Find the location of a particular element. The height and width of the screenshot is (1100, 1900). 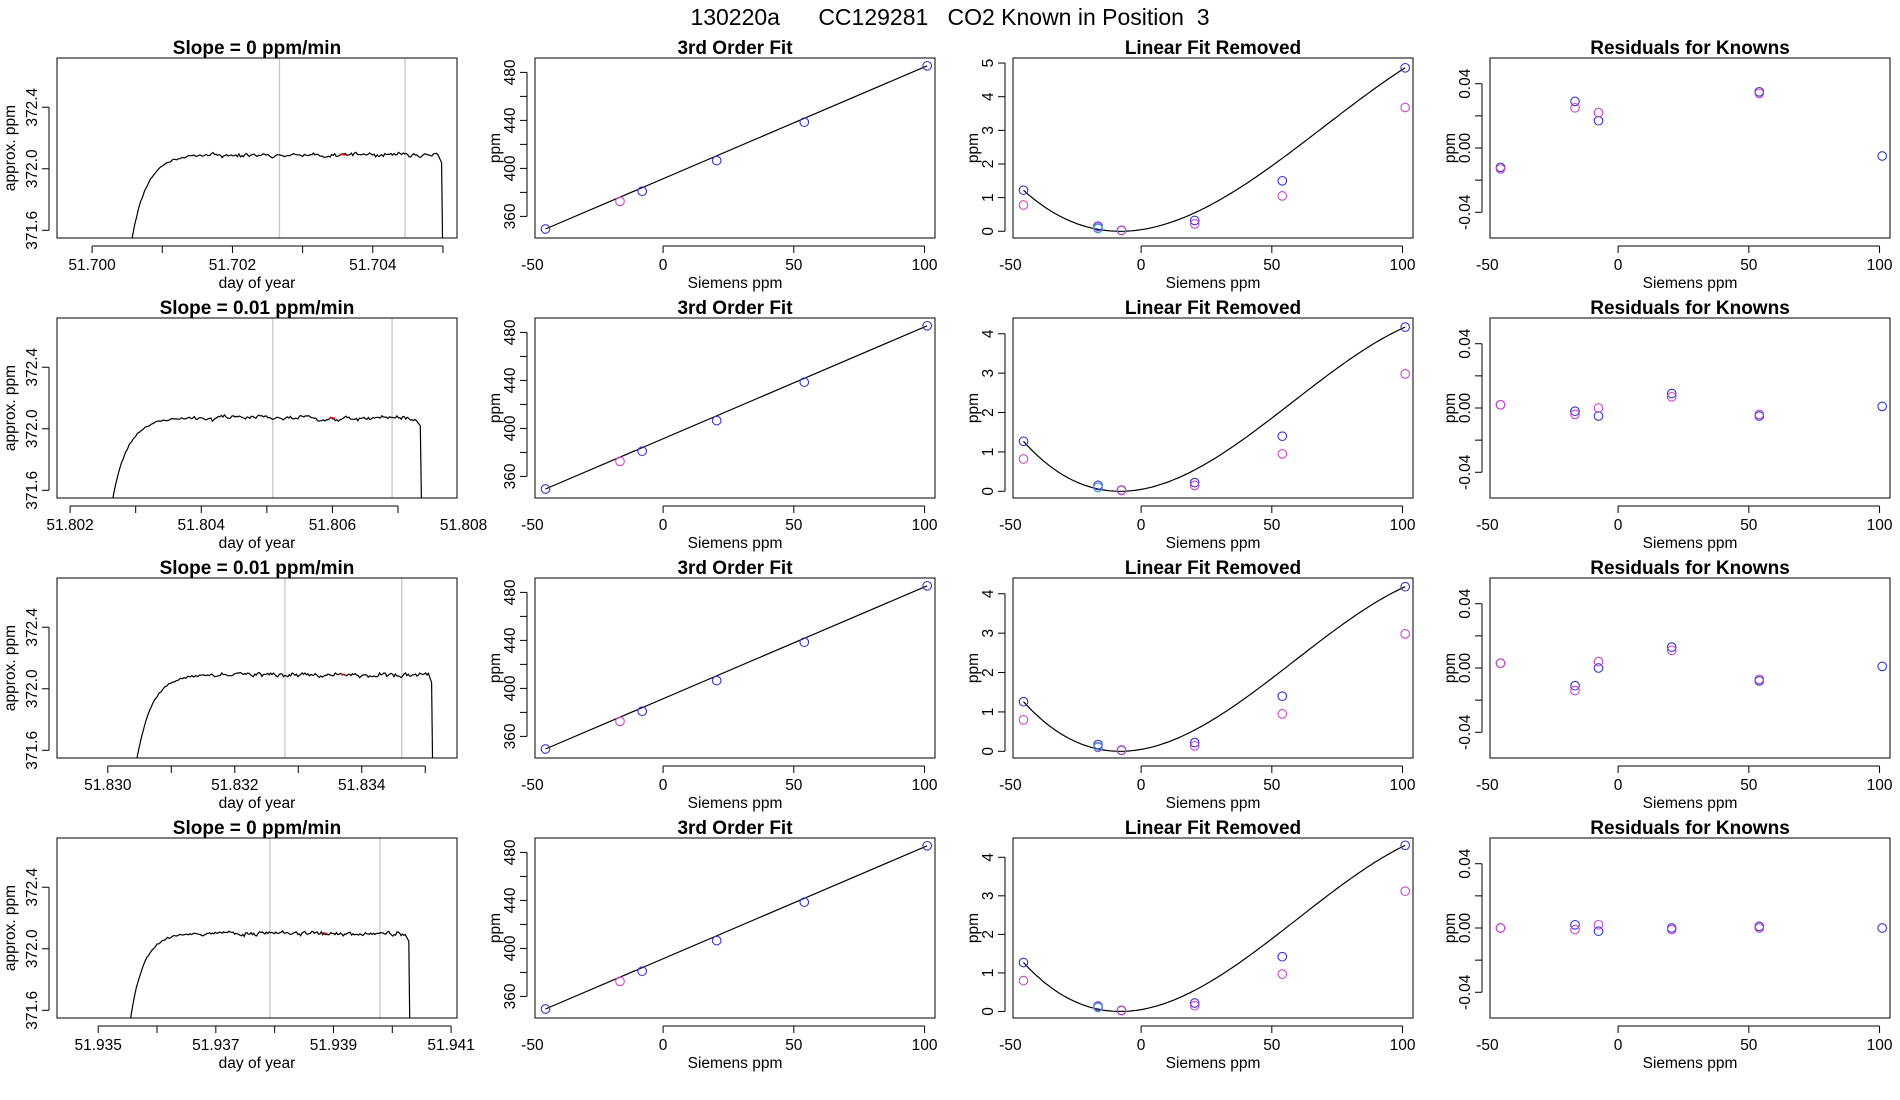

panel-r2c3-y-tick-label-5: 4 is located at coordinates (988, 333).